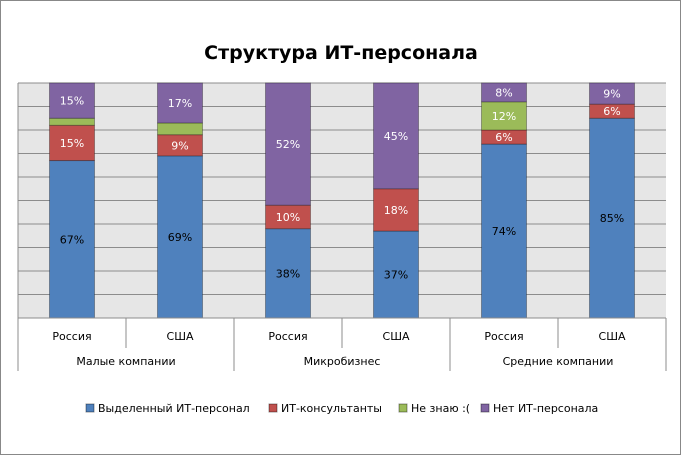  I want to click on data-label: 69%, so click(180, 237).